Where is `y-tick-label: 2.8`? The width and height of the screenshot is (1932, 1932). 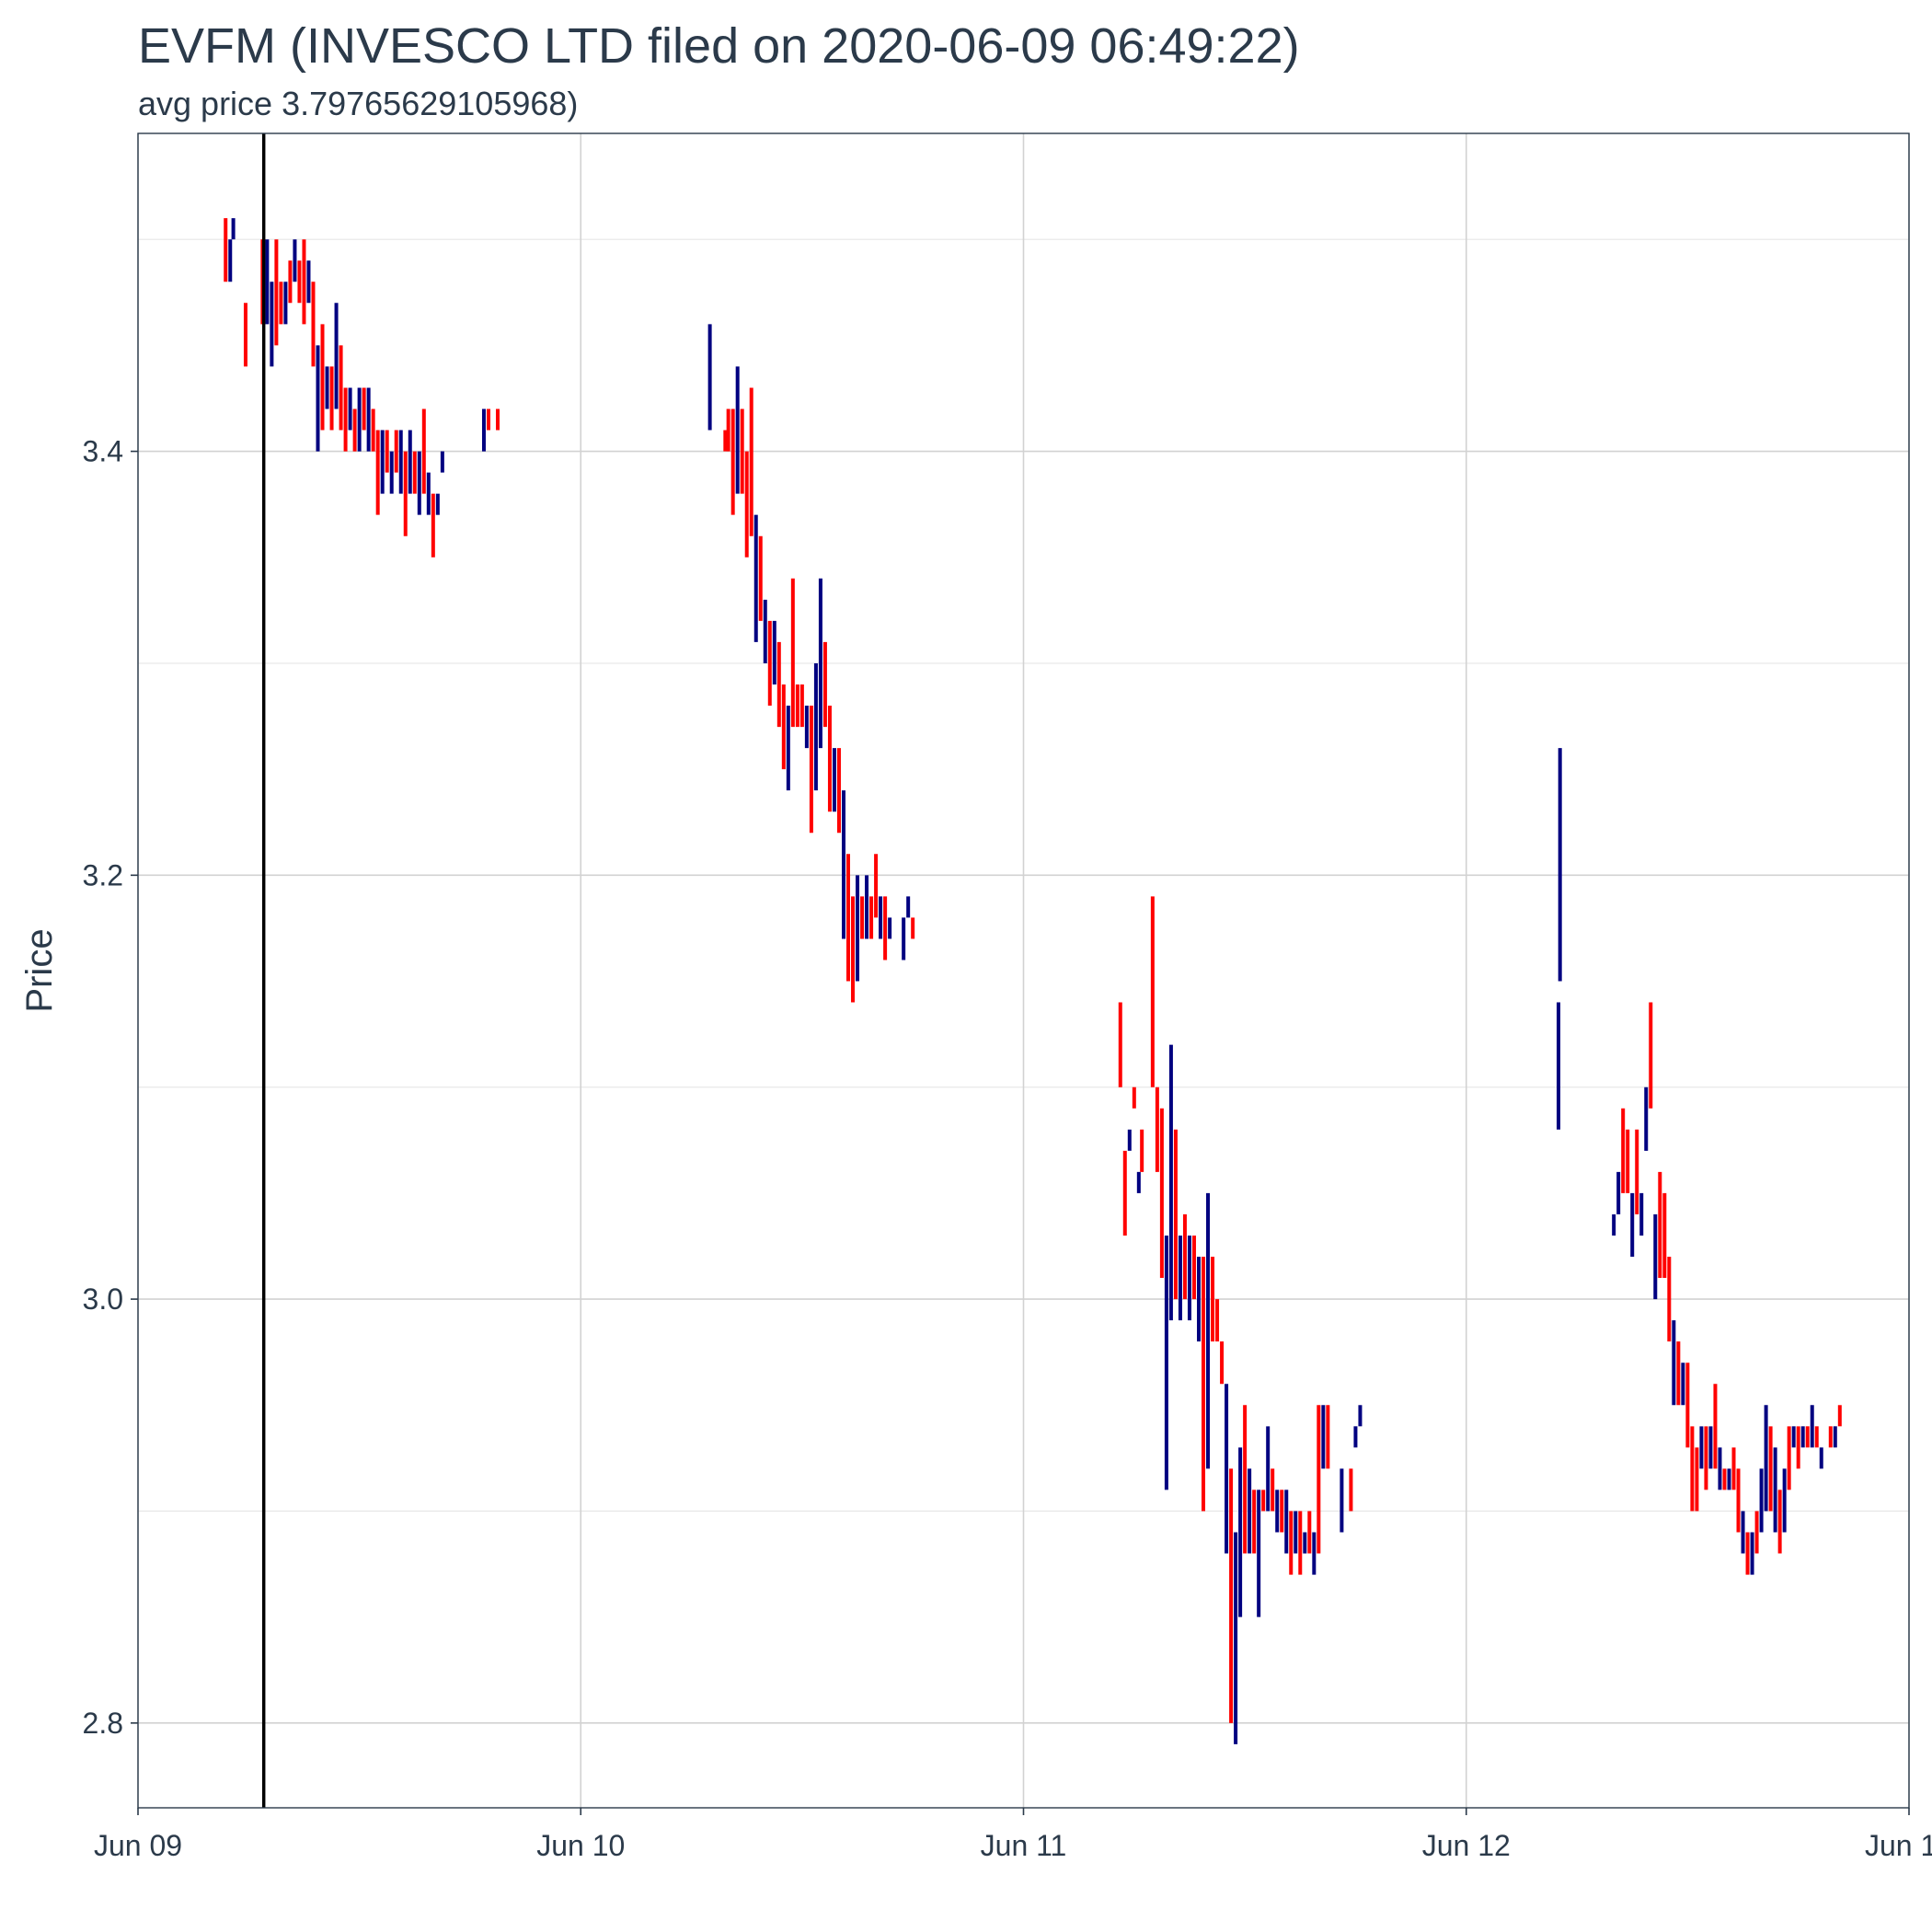 y-tick-label: 2.8 is located at coordinates (103, 1723).